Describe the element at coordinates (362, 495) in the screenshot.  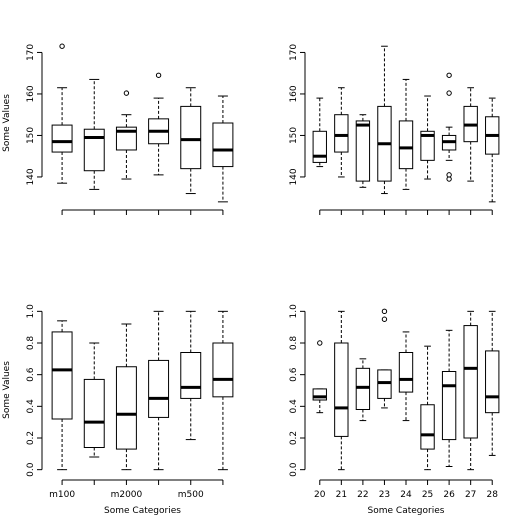
I see `x-tick-label: 22` at that location.